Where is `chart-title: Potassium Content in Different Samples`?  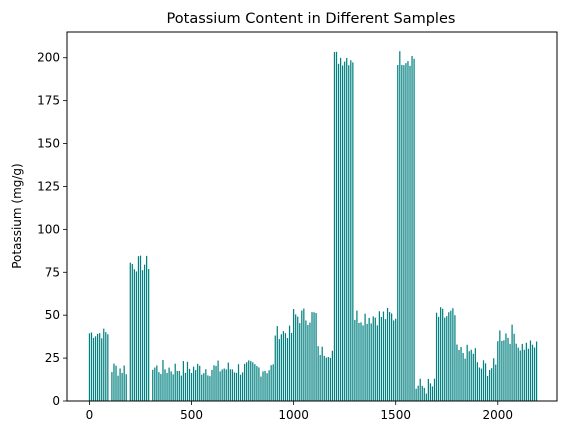
chart-title: Potassium Content in Different Samples is located at coordinates (311, 19).